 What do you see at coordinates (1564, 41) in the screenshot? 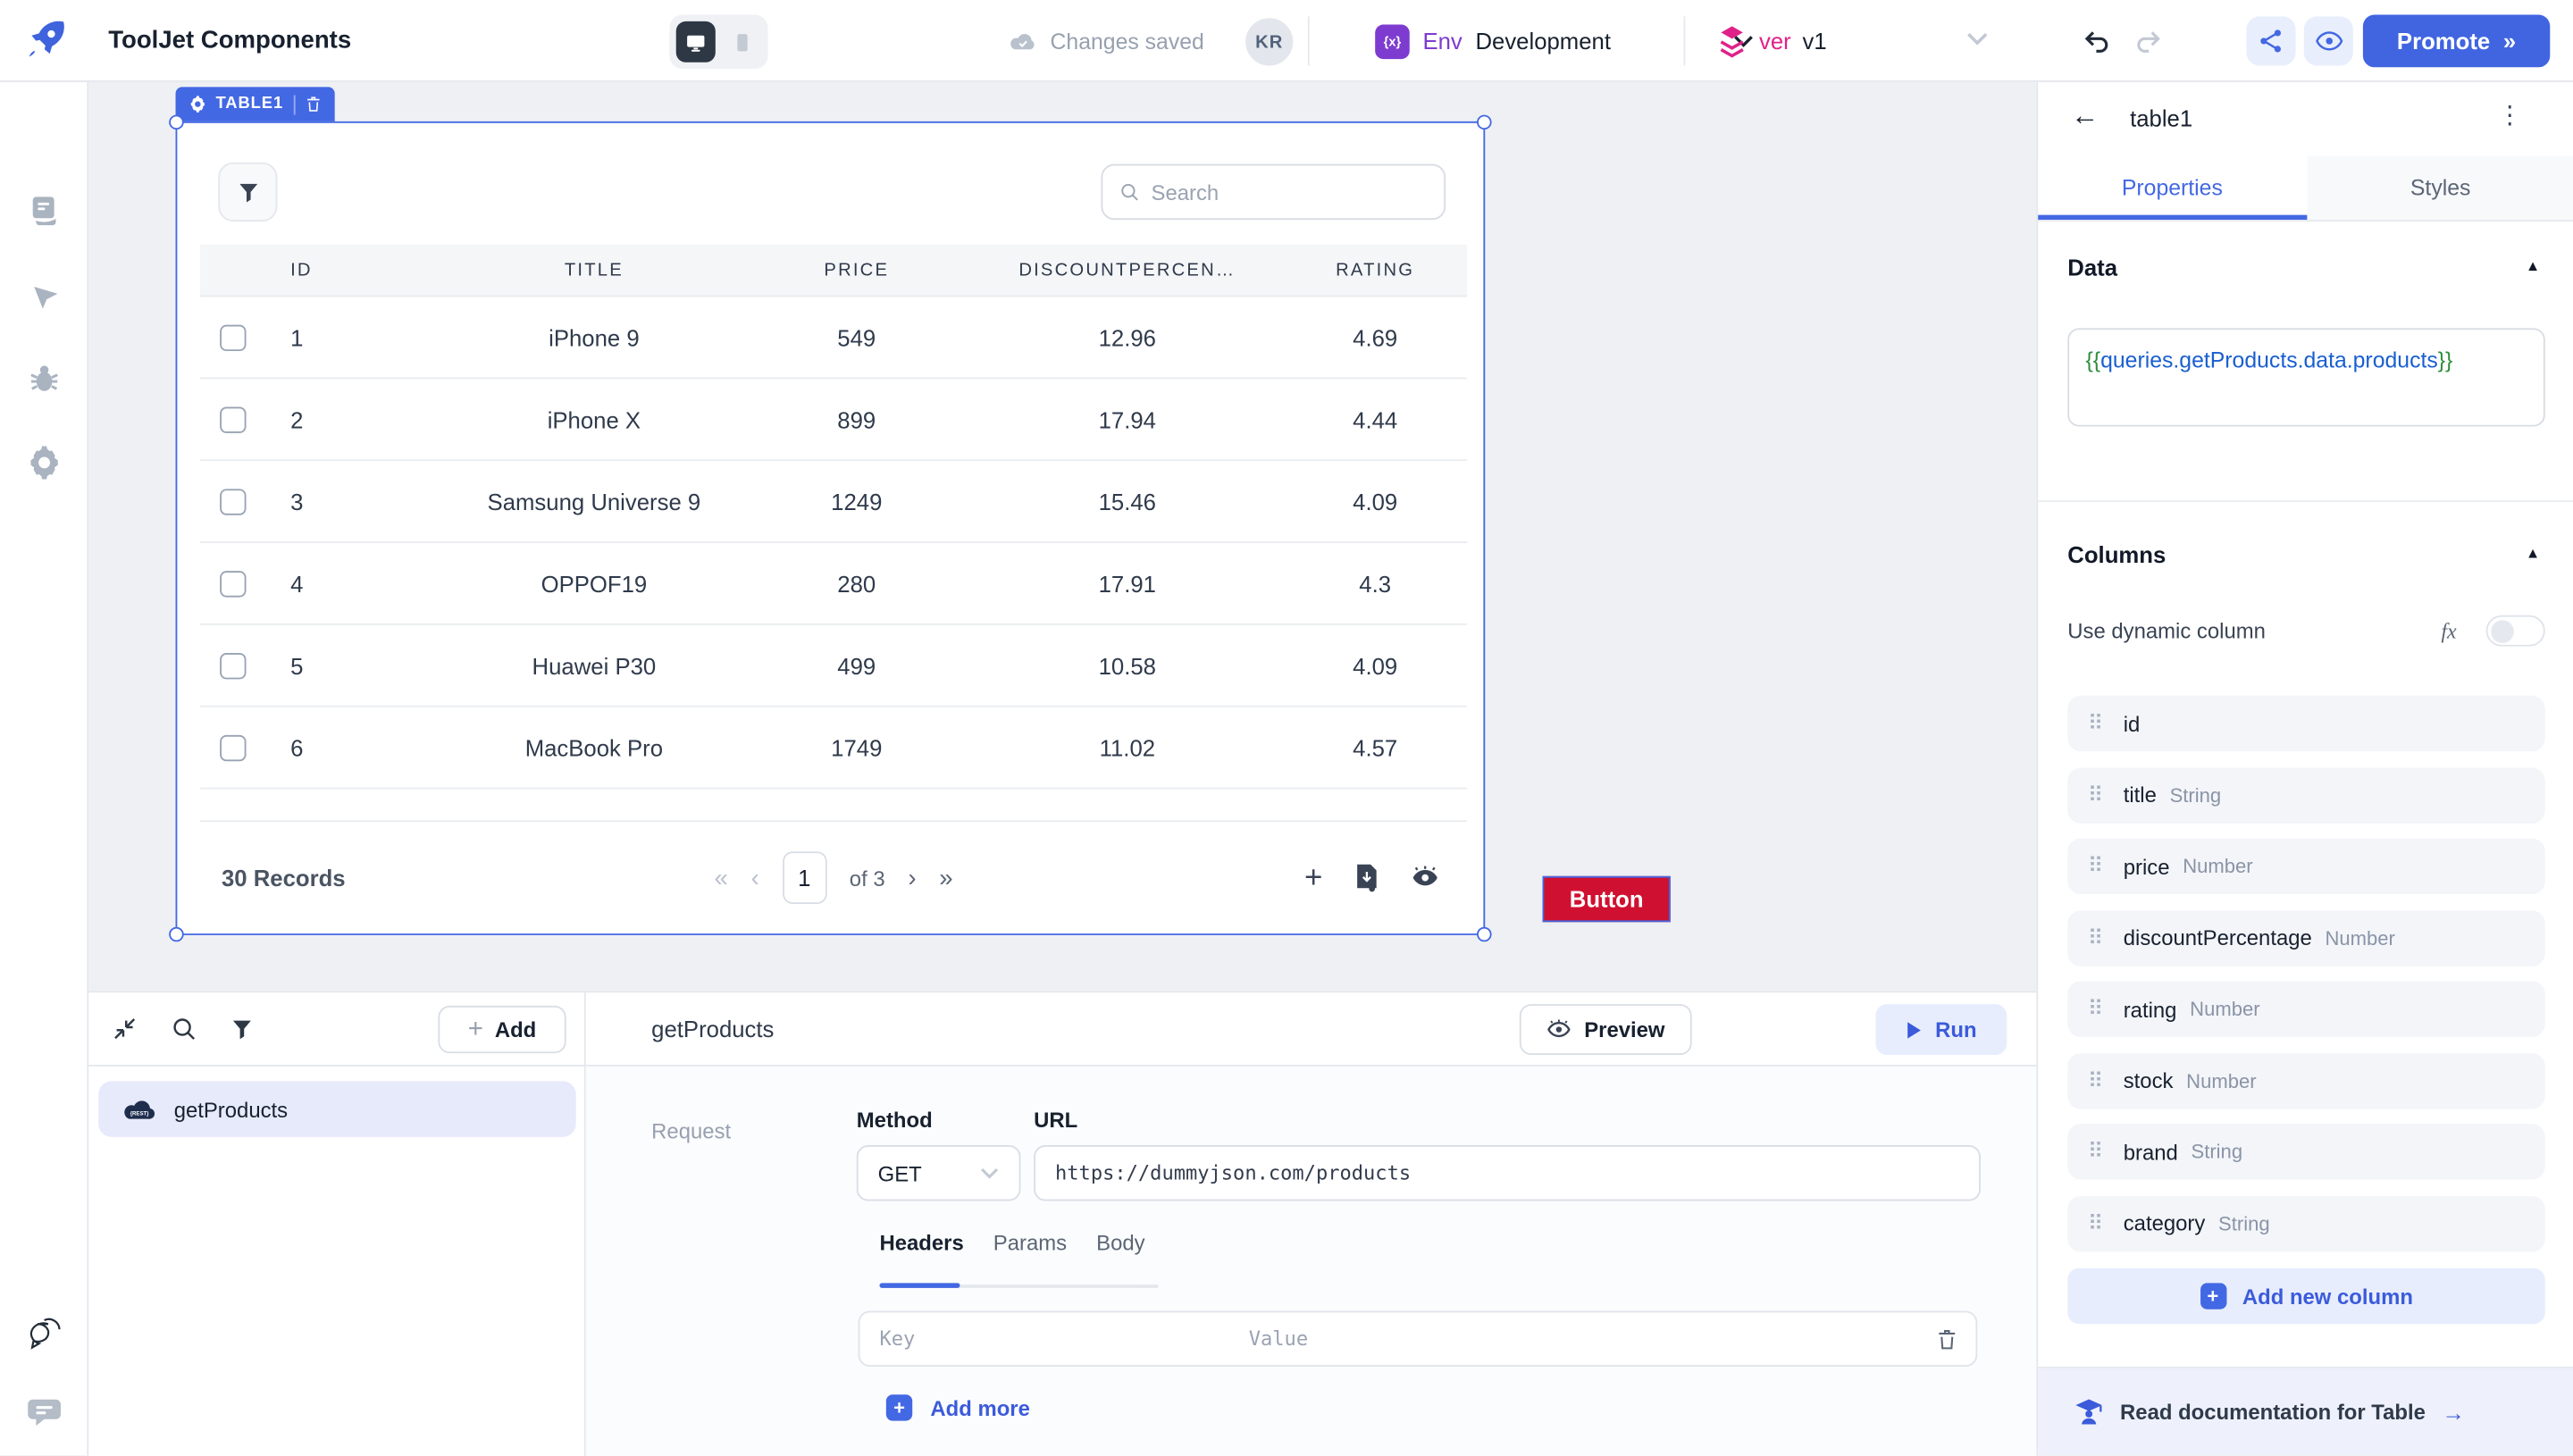
I see `environment-selector: {x} Env Development` at bounding box center [1564, 41].